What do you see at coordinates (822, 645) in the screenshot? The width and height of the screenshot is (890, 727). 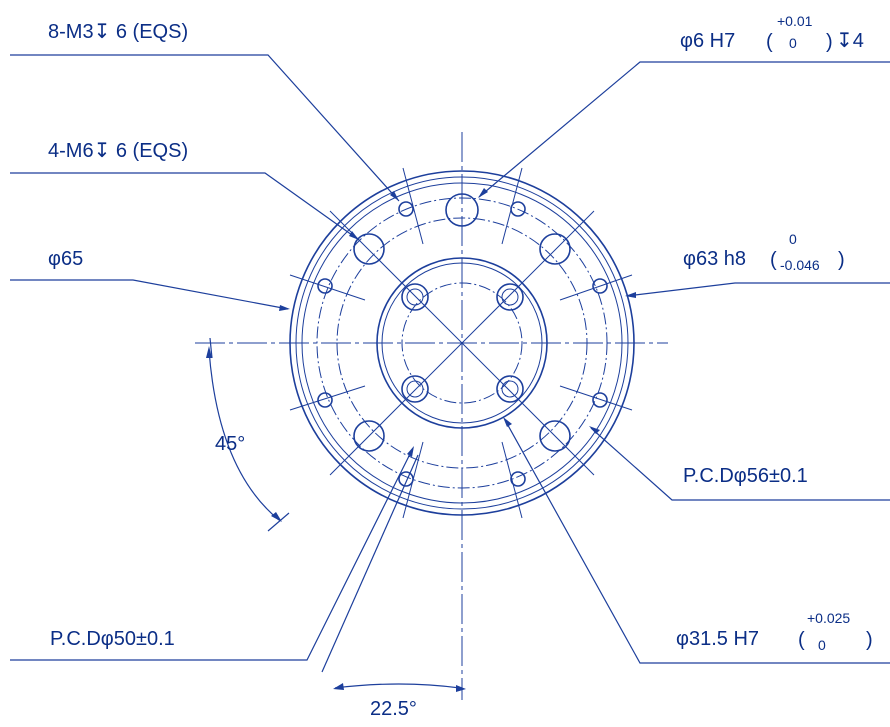 I see `label-d315-lower: 0` at bounding box center [822, 645].